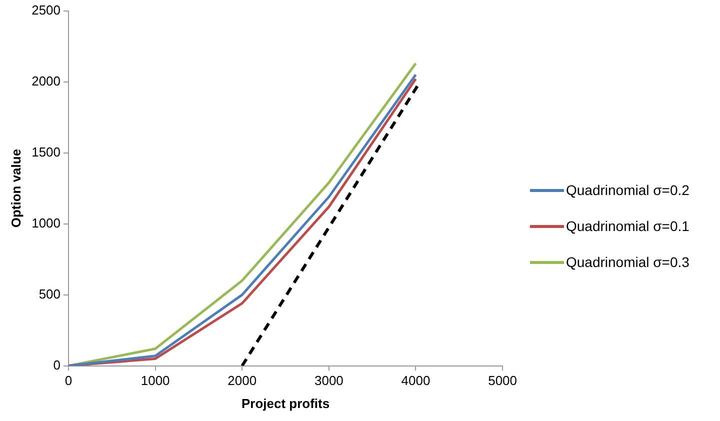  Describe the element at coordinates (329, 380) in the screenshot. I see `x-tick-label: 3000` at that location.